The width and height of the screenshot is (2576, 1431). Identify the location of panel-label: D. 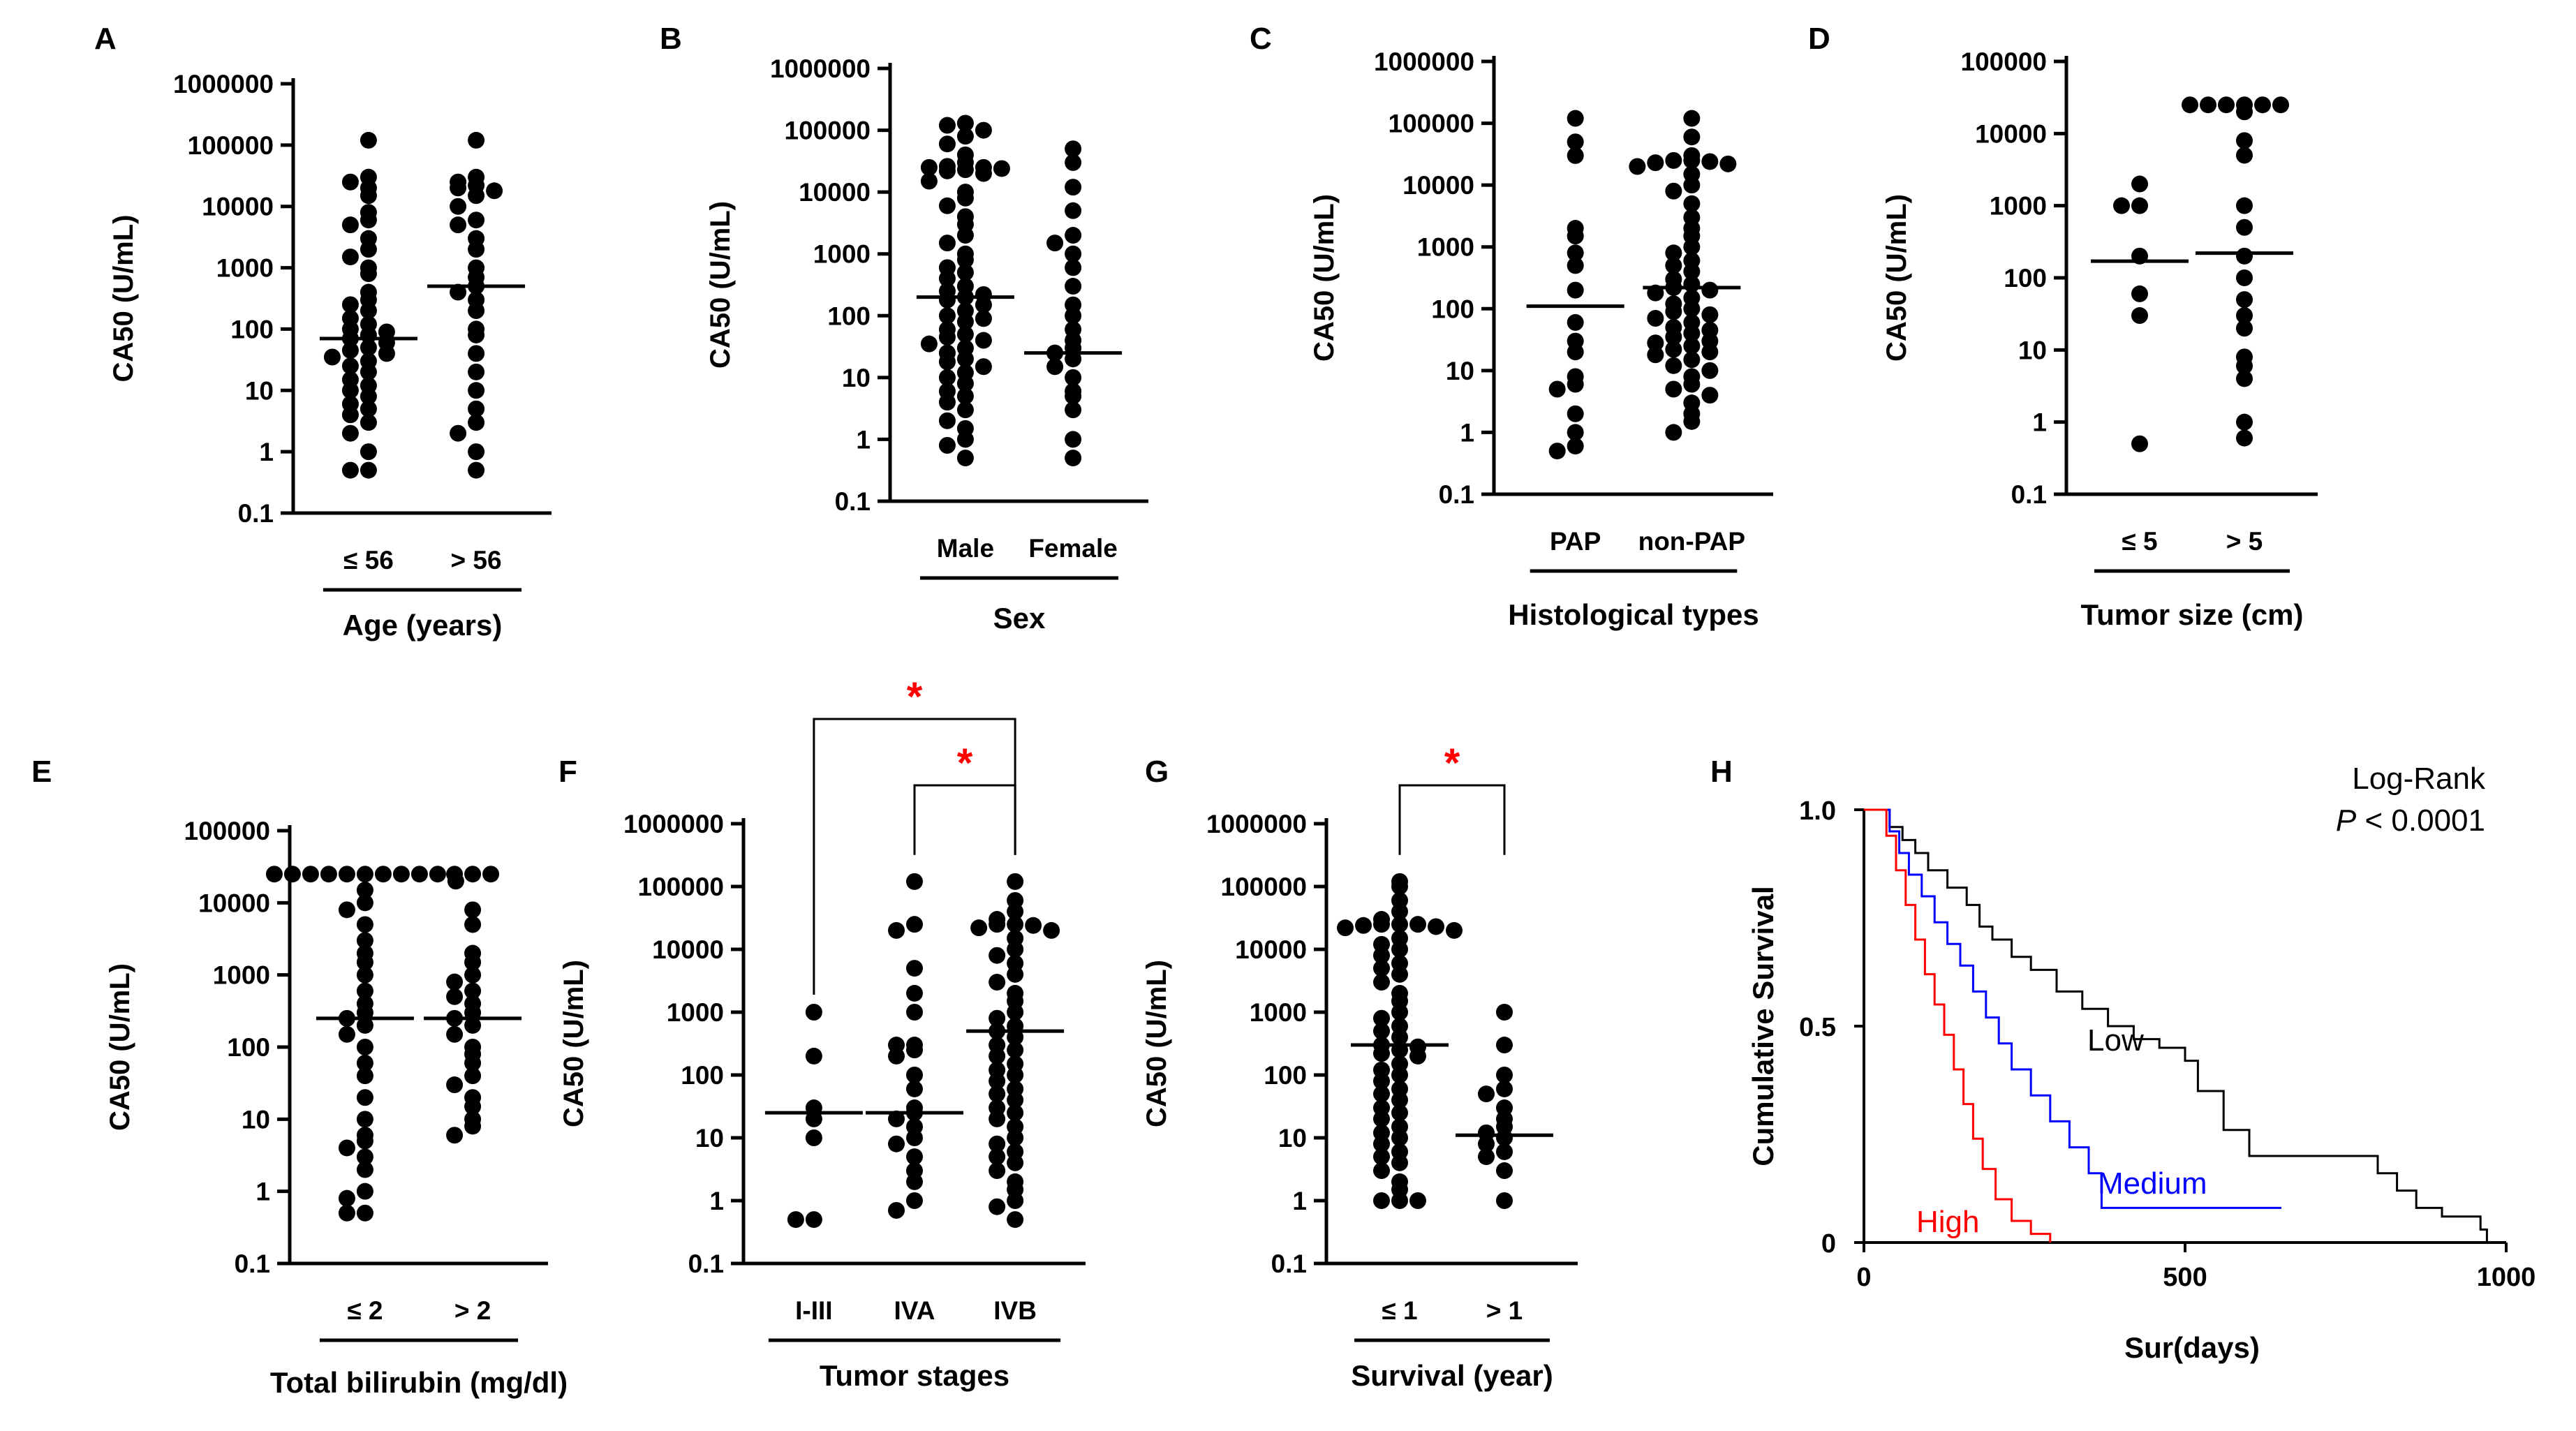
(1819, 39).